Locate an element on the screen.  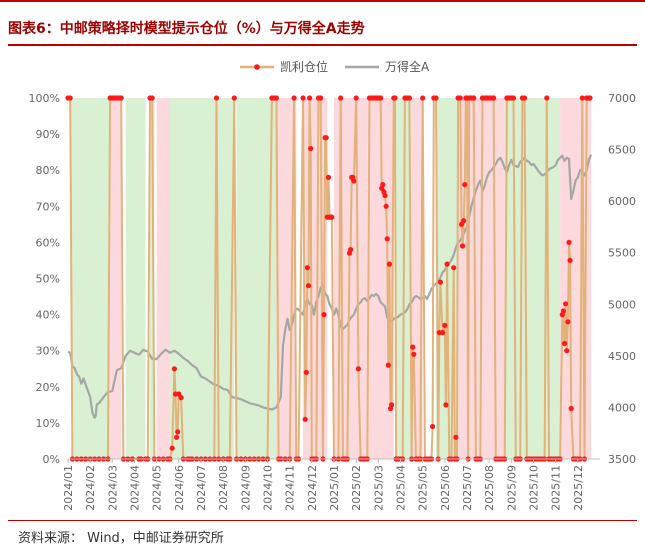
right-tick-label: 3500 is located at coordinates (622, 459).